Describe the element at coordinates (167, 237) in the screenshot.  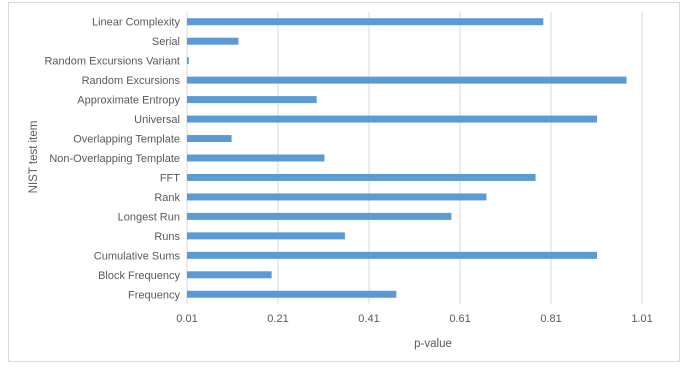
I see `category-label: Runs` at that location.